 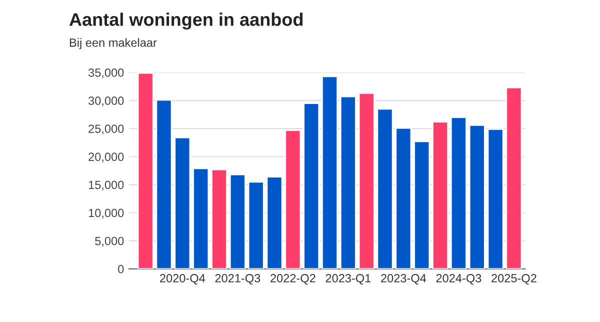 What do you see at coordinates (183, 279) in the screenshot?
I see `x-tick-label: 2020-Q4` at bounding box center [183, 279].